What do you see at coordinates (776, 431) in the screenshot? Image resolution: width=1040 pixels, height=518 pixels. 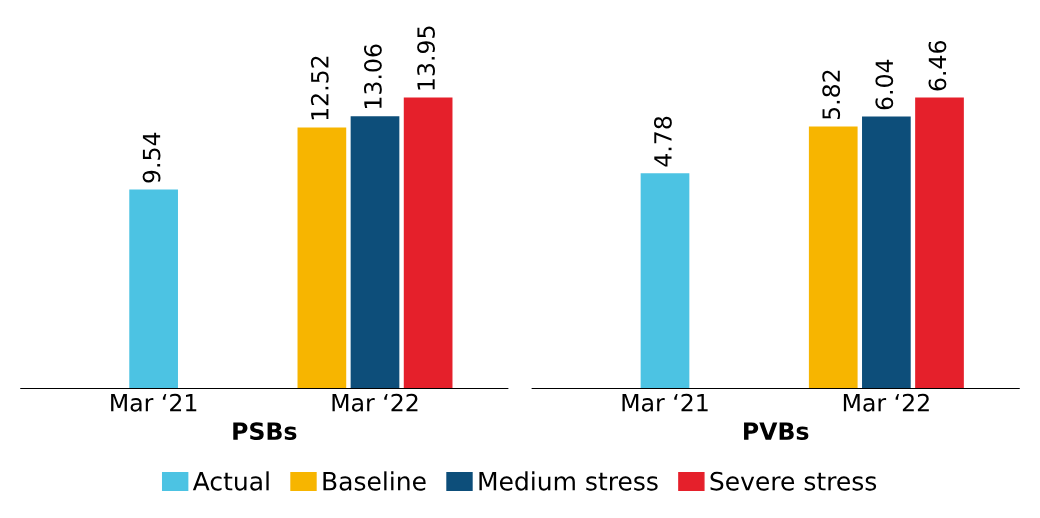 I see `x-axis-title: PVBs` at bounding box center [776, 431].